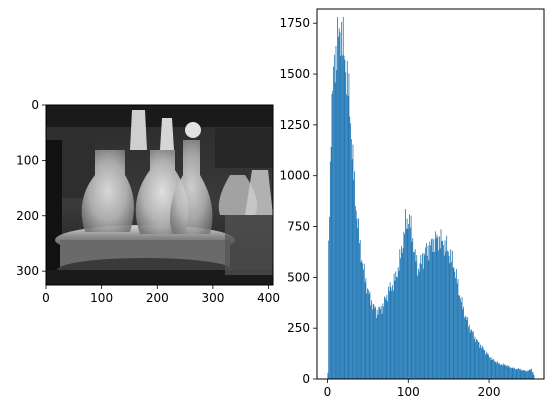 The height and width of the screenshot is (413, 552). Describe the element at coordinates (101, 298) in the screenshot. I see `image-x-tick-label: 100` at that location.